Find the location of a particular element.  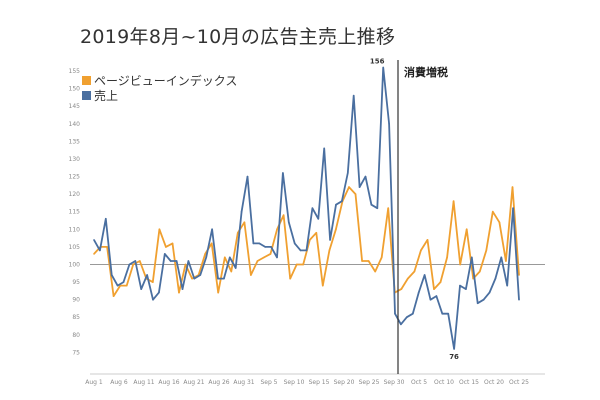

x-tick-label: Oct 15 is located at coordinates (469, 382).